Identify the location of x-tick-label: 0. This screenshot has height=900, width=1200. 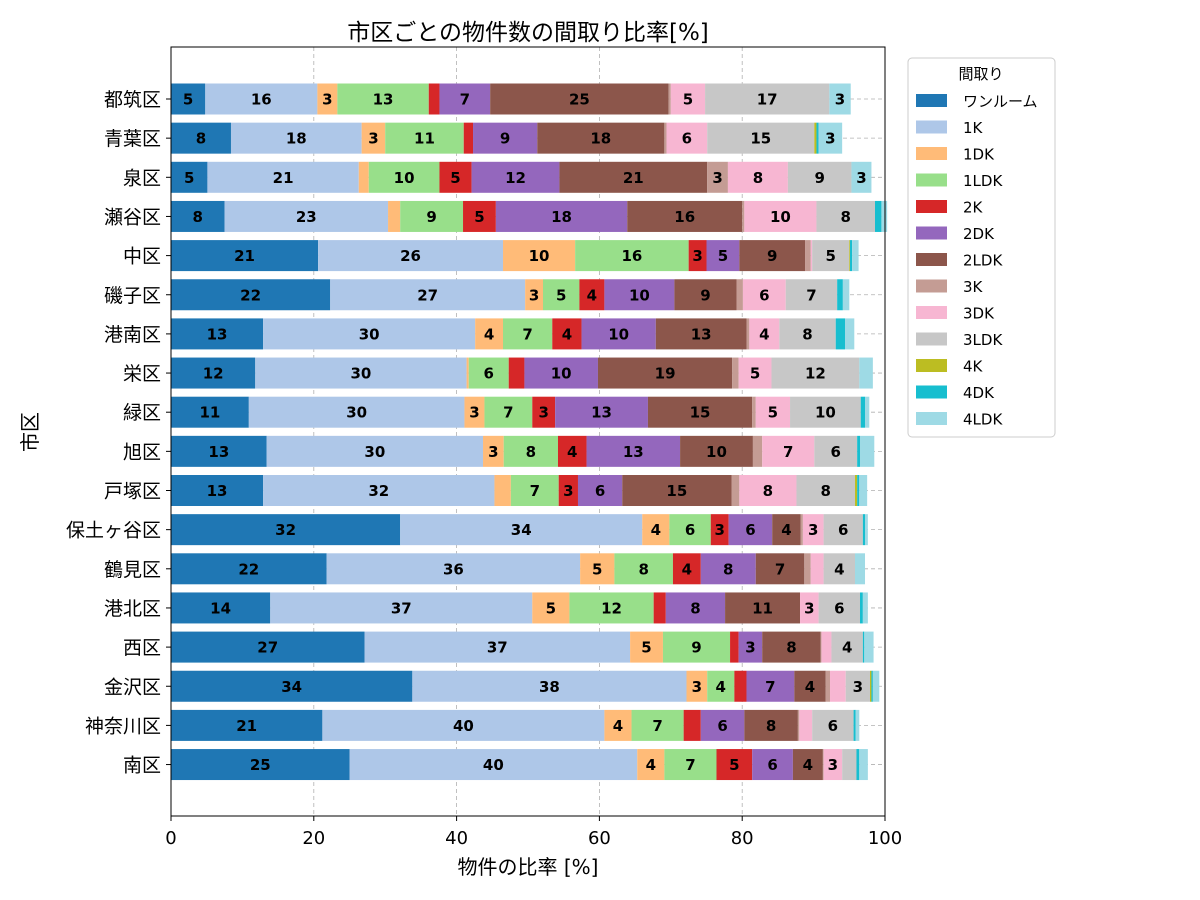
(170, 838).